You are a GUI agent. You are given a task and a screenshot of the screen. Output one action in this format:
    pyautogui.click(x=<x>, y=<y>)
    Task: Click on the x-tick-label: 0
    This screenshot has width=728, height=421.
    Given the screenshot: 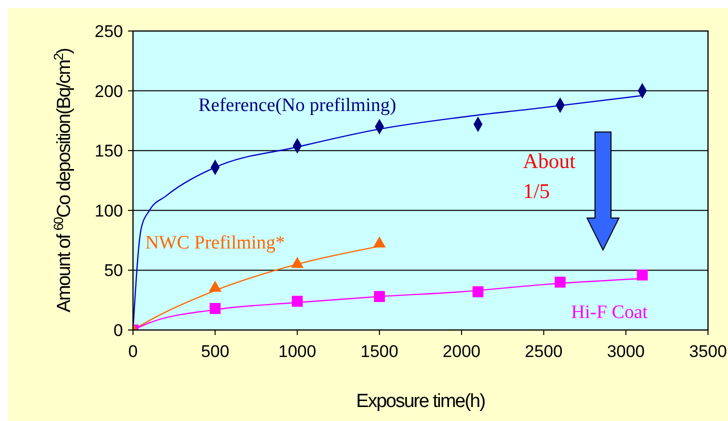 What is the action you would take?
    pyautogui.click(x=133, y=352)
    